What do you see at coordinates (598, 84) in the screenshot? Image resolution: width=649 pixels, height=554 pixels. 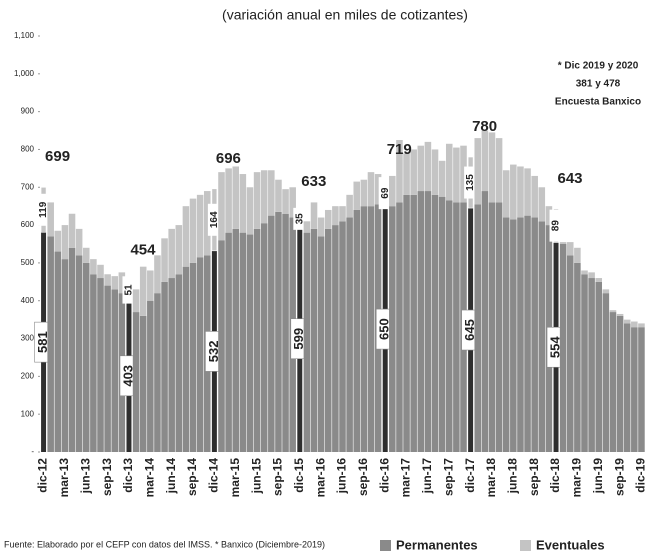 I see `note: 381 y 478` at bounding box center [598, 84].